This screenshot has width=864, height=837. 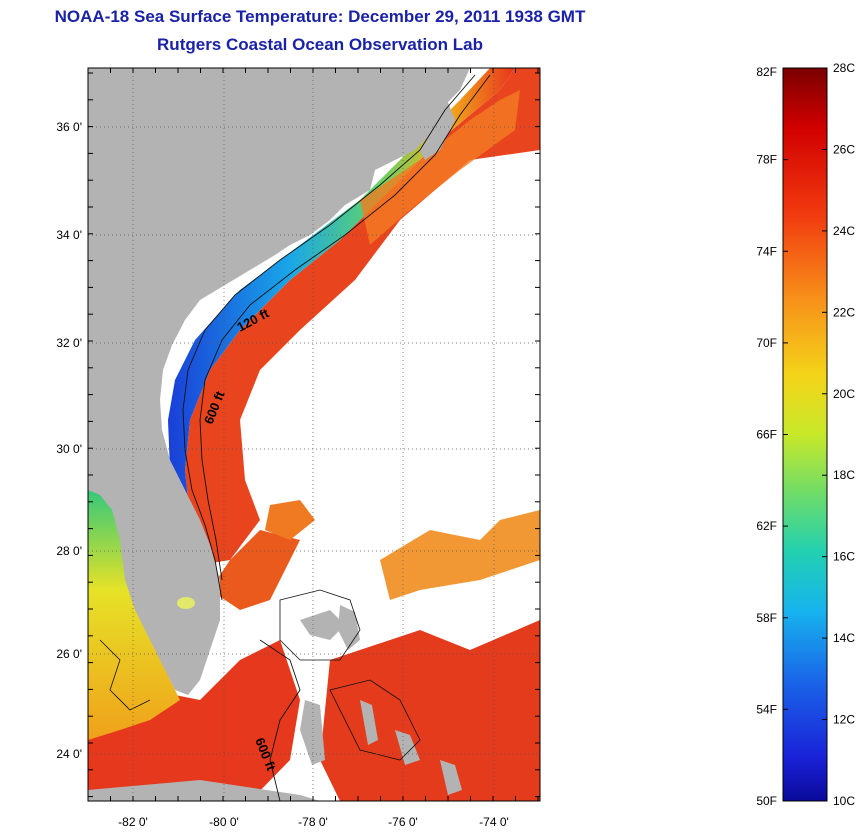 What do you see at coordinates (69, 551) in the screenshot?
I see `lat-label-28: 28 0'` at bounding box center [69, 551].